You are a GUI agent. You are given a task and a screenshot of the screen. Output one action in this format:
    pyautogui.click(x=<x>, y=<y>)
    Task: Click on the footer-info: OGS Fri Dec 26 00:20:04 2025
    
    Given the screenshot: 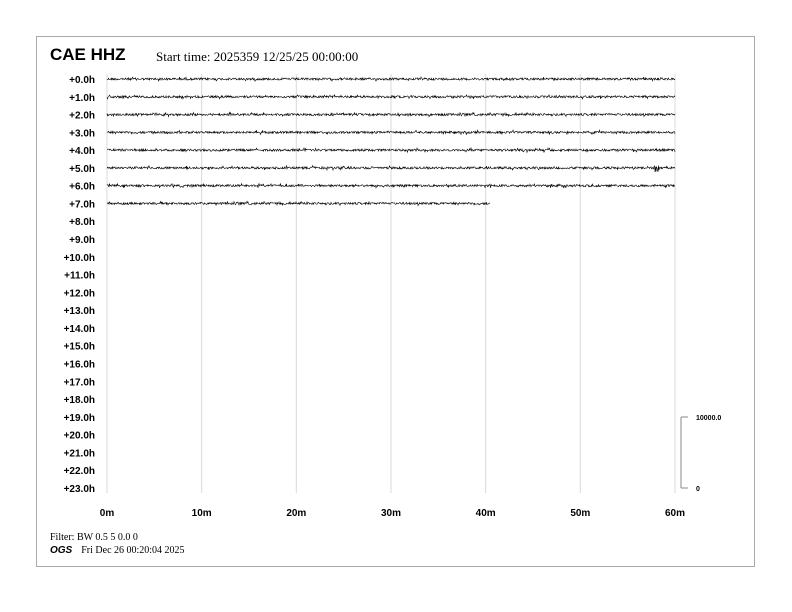 What is the action you would take?
    pyautogui.click(x=117, y=550)
    